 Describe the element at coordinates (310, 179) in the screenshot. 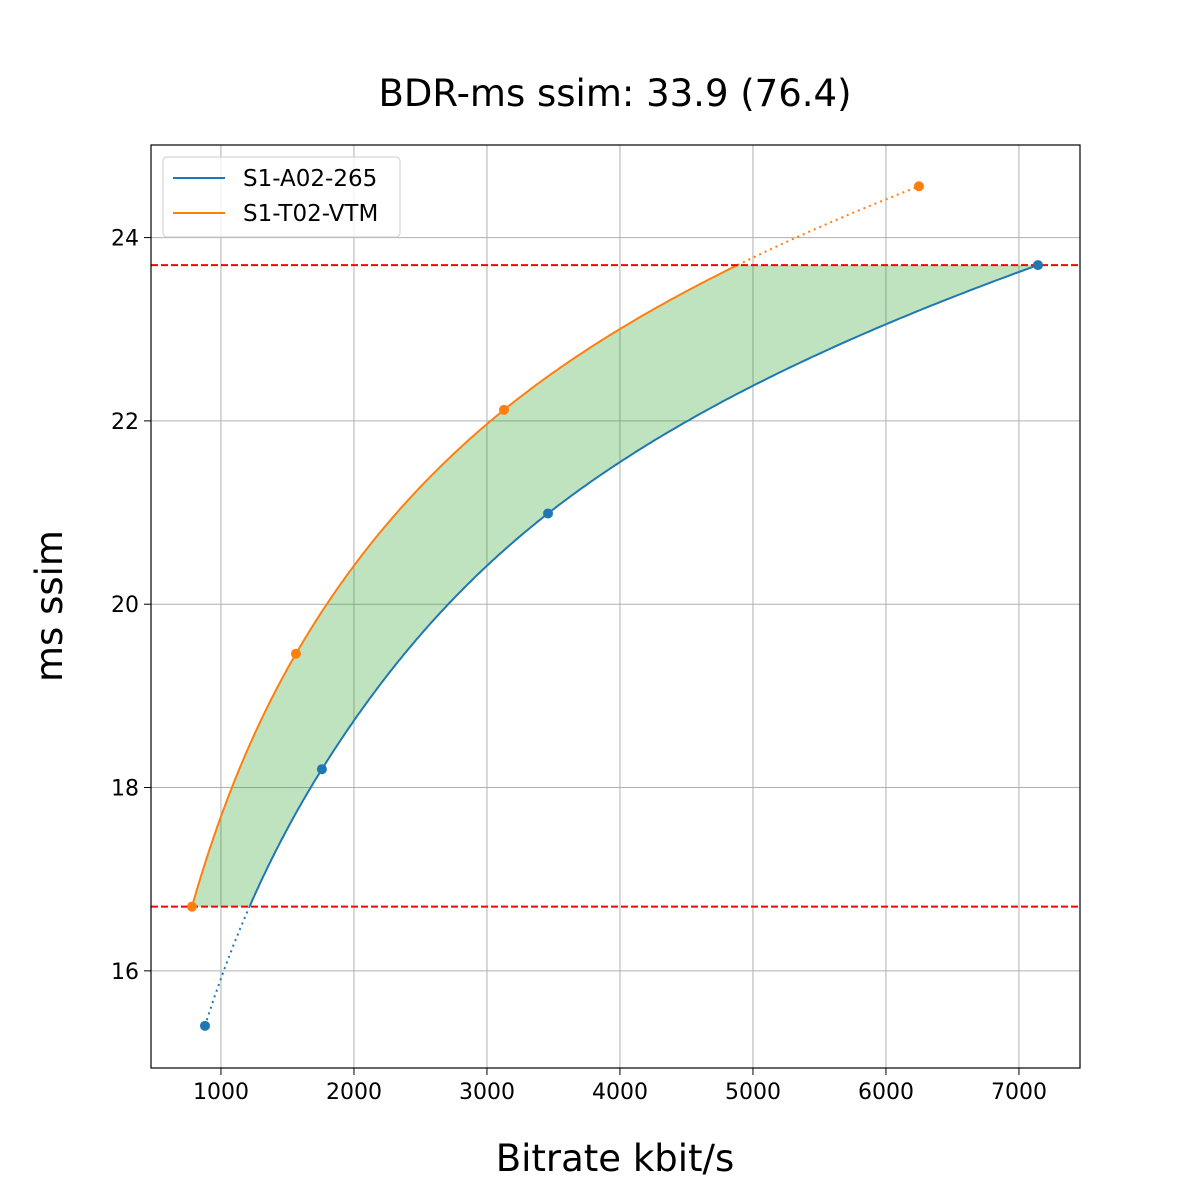

I see `legend-label-s1-a02-265: S1-A02-265` at that location.